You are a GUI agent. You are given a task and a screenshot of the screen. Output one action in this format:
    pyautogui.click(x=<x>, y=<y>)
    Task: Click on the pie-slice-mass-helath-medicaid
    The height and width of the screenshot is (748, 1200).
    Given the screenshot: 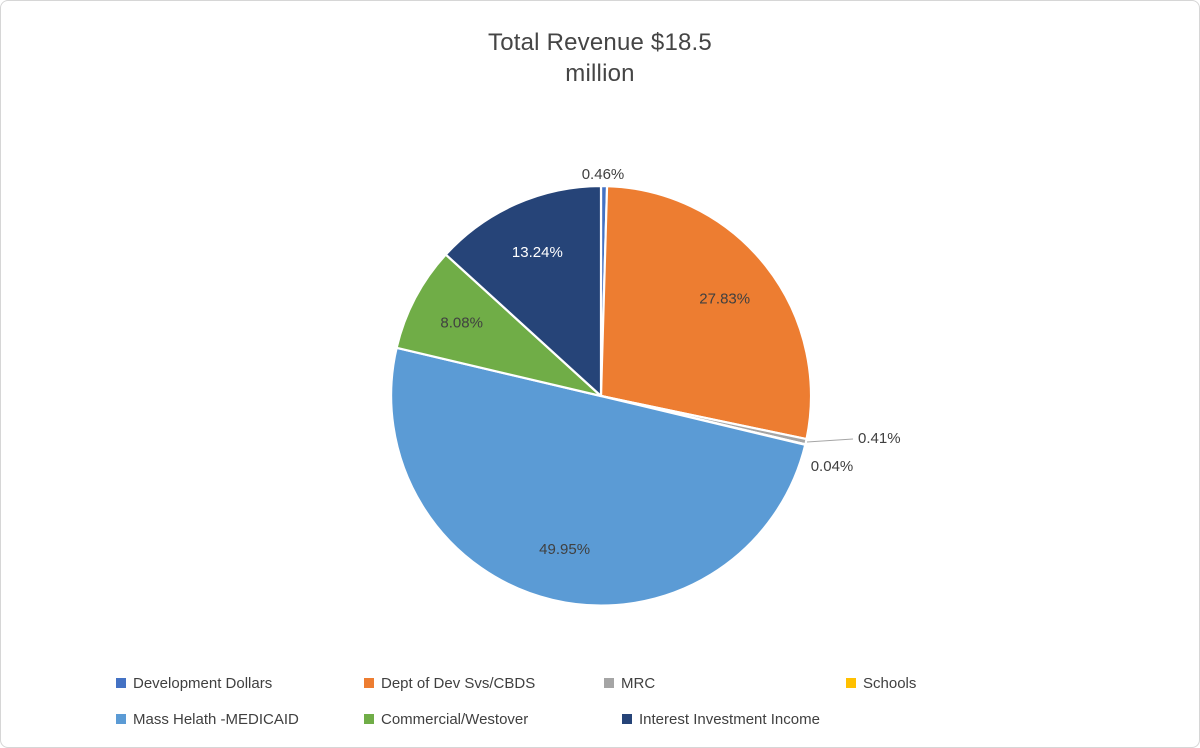 What is the action you would take?
    pyautogui.click(x=598, y=476)
    